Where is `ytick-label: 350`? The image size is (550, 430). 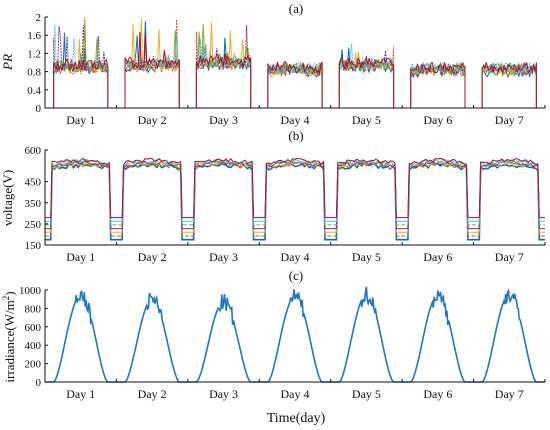 ytick-label: 350 is located at coordinates (33, 204).